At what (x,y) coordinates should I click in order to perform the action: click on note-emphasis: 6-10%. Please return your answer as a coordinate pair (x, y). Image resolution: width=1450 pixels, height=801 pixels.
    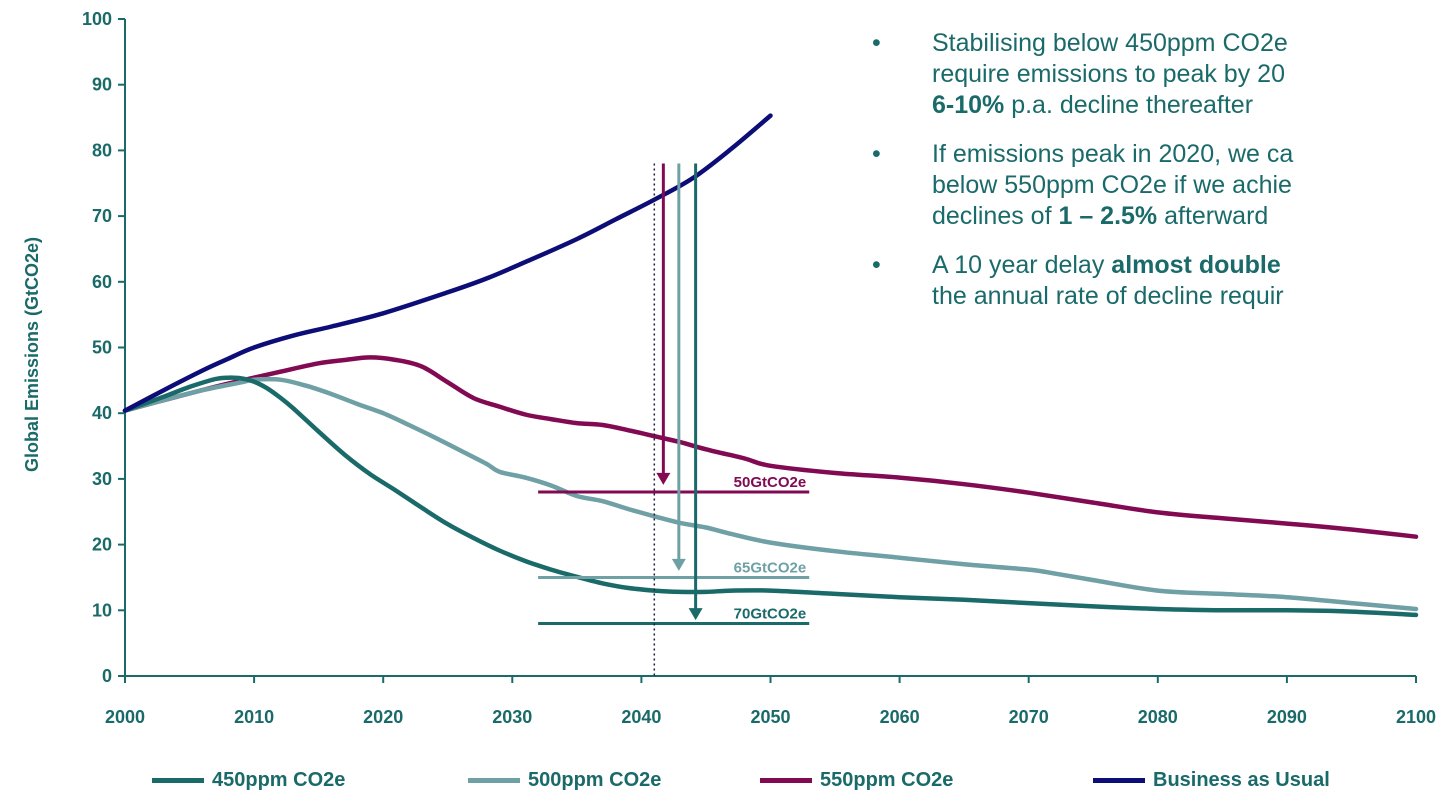
    Looking at the image, I should click on (968, 105).